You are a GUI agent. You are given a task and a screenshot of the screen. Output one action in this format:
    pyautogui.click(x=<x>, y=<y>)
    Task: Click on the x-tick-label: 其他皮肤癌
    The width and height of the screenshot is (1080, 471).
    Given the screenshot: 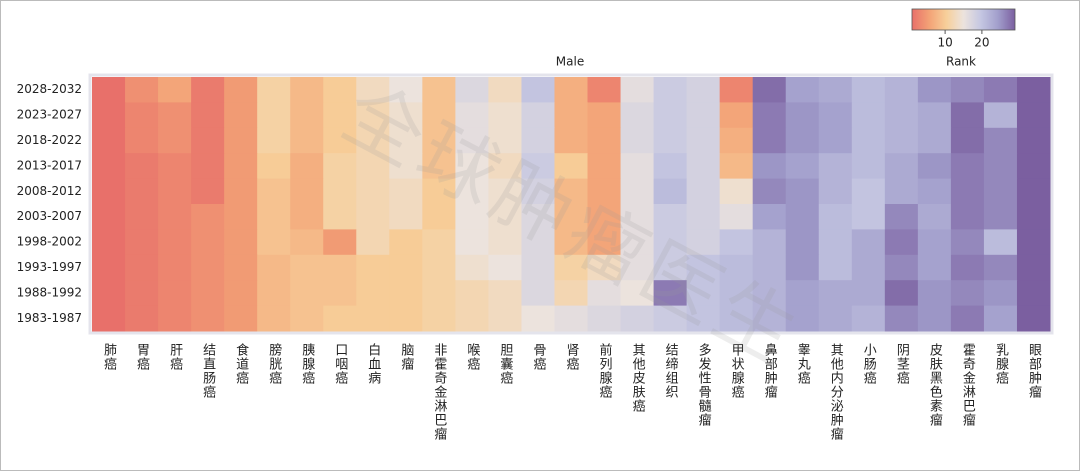 What is the action you would take?
    pyautogui.click(x=638, y=378)
    